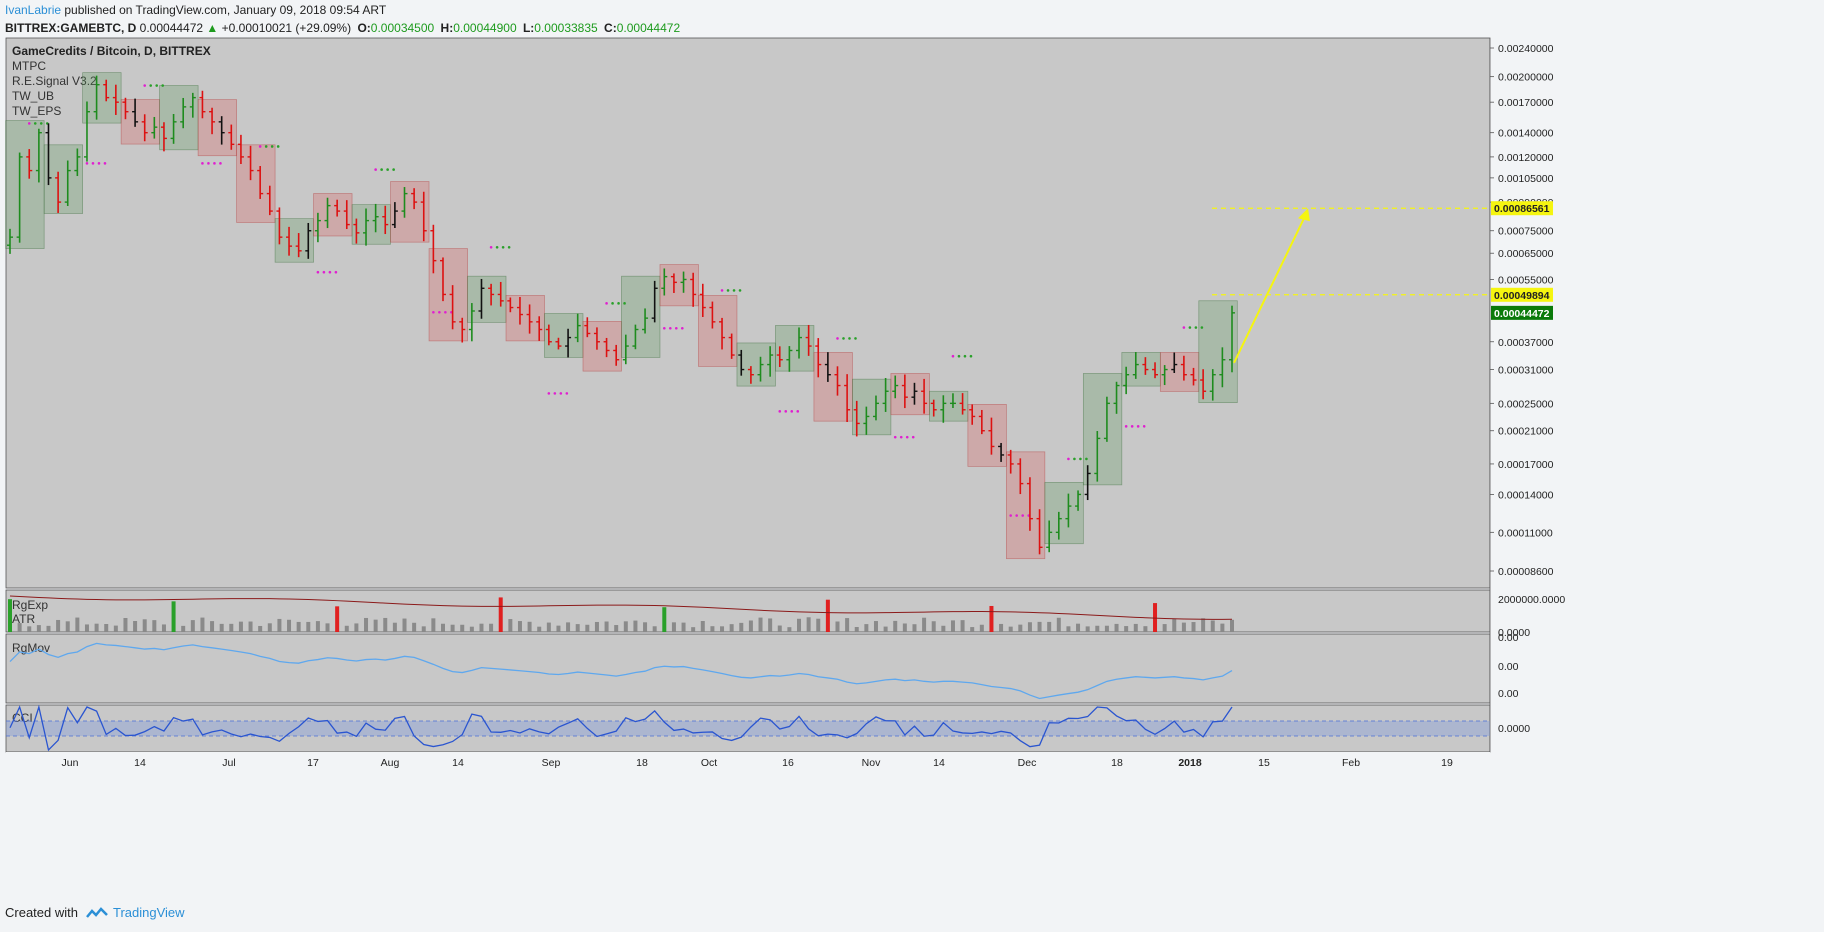 This screenshot has width=1824, height=932. Describe the element at coordinates (551, 763) in the screenshot. I see `x-tick-label: Sep` at that location.